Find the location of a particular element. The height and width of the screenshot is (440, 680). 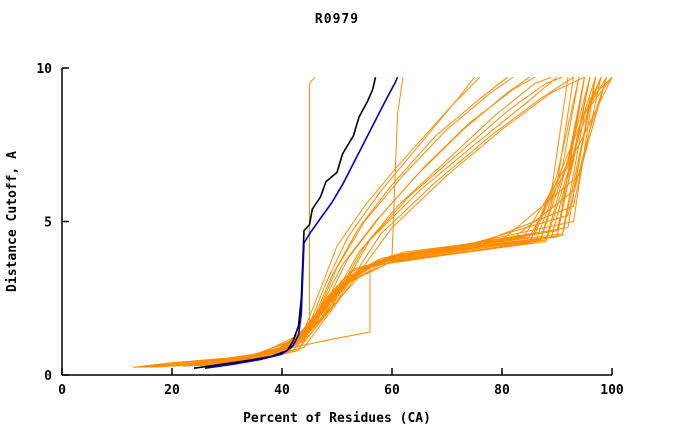

y-tick-label: 10 is located at coordinates (44, 69).